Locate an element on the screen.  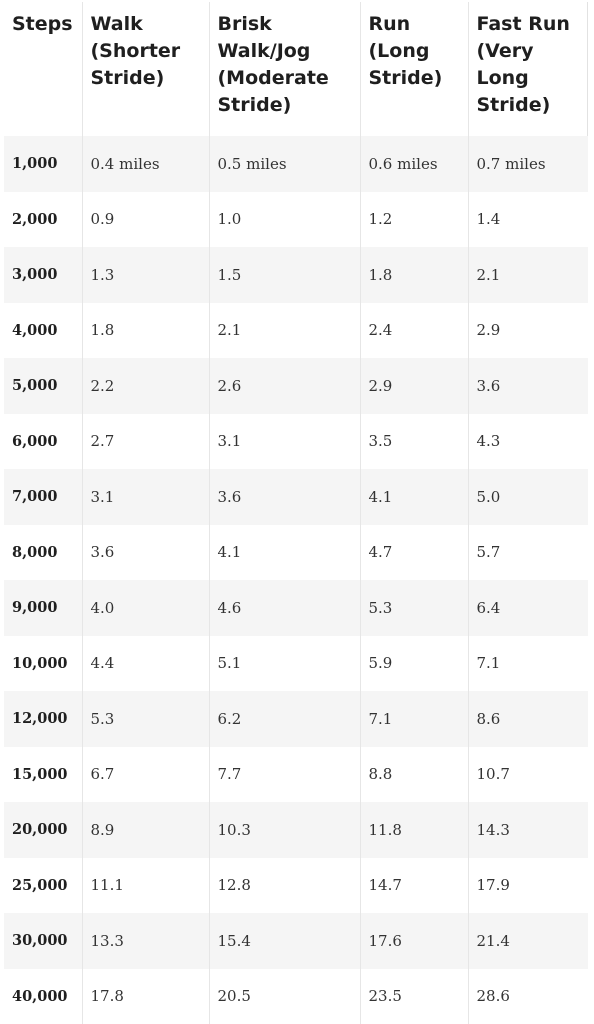
table-row: 15,000 6.7 7.7 8.8 10.7 is located at coordinates (296, 774).